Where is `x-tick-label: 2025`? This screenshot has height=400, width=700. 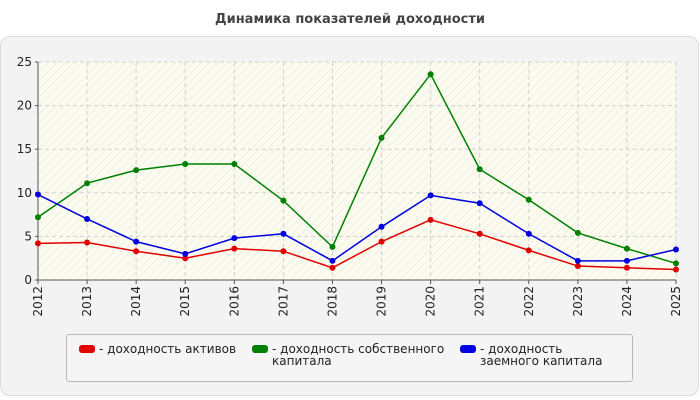
x-tick-label: 2025 is located at coordinates (676, 301).